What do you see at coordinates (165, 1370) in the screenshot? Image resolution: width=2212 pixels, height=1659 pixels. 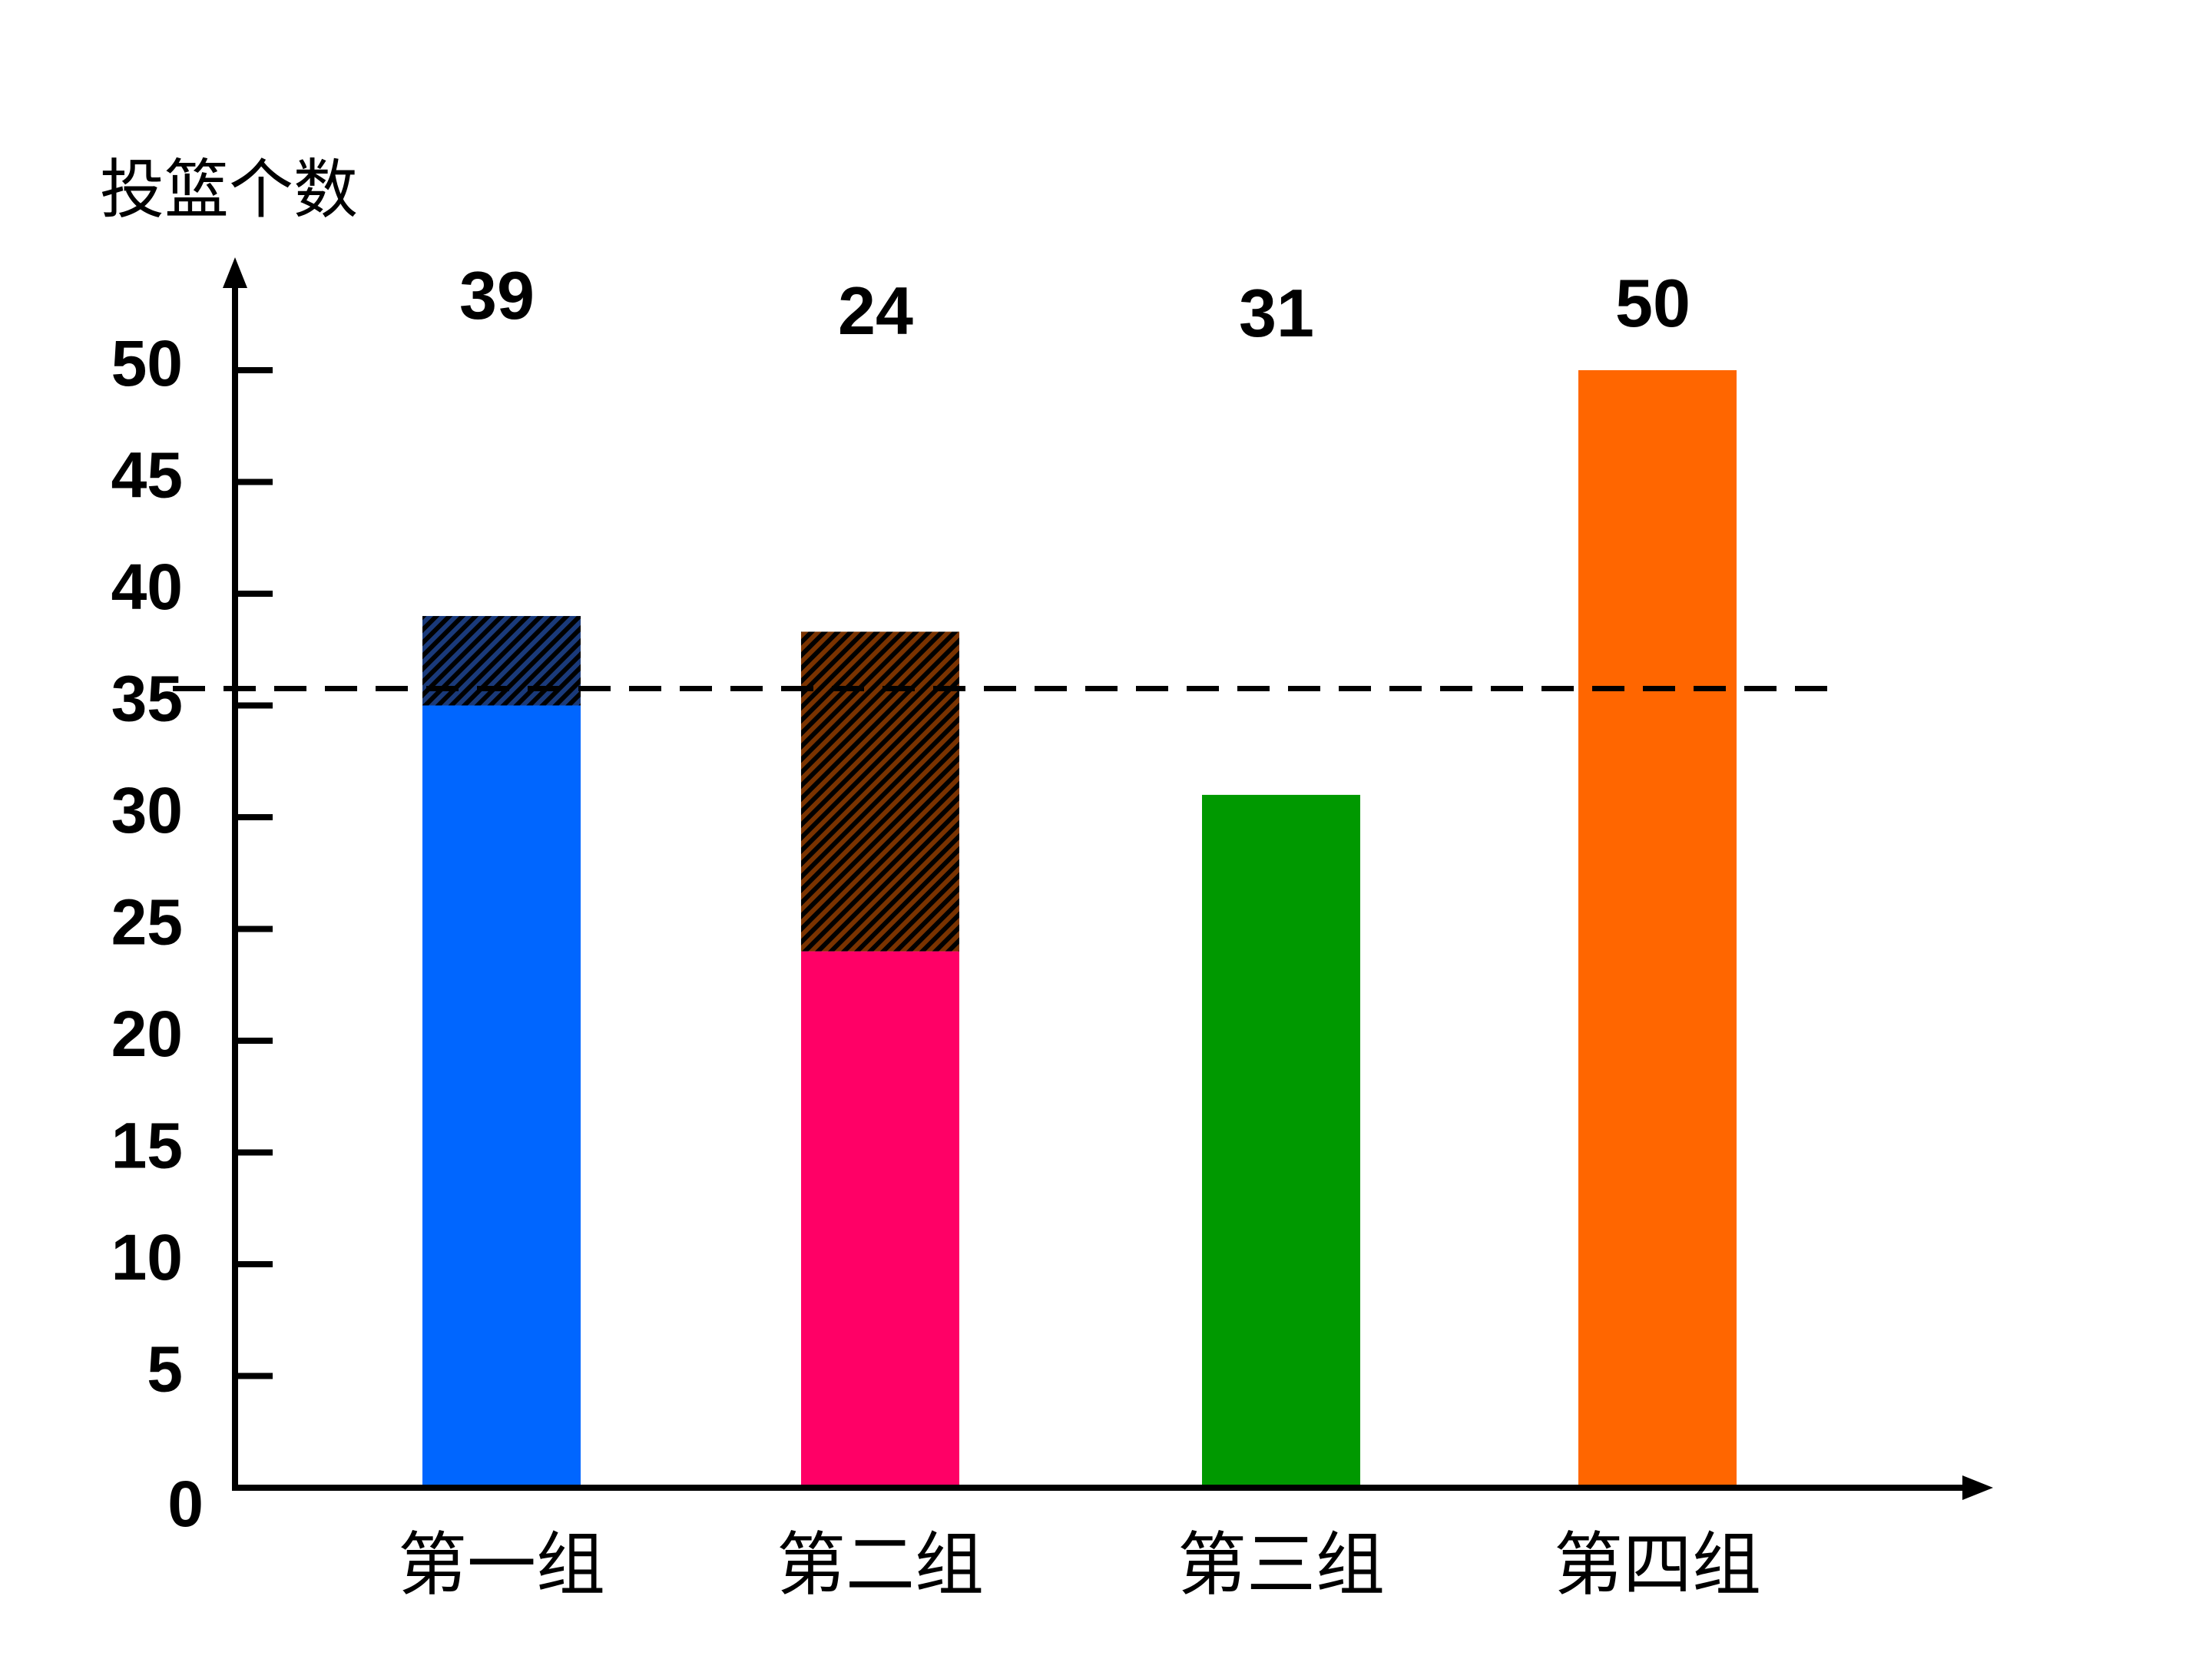 I see `y-tick-label-5: 5` at bounding box center [165, 1370].